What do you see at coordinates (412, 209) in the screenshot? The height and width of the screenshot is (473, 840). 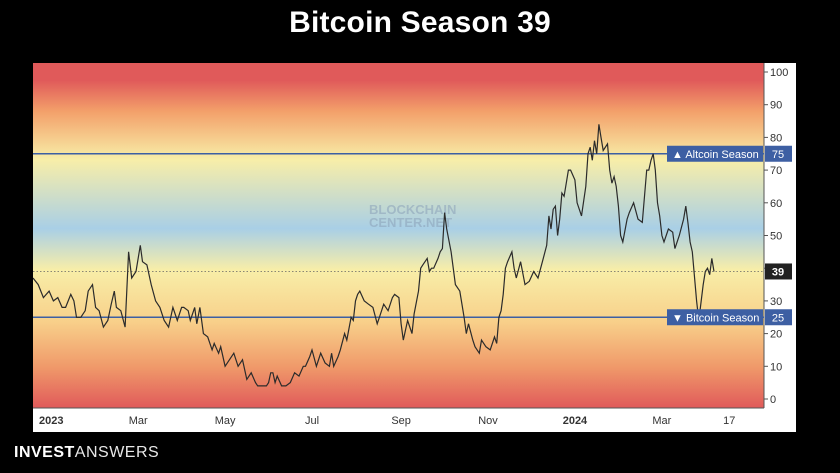 I see `watermark-line-1: BLOCKCHAIN` at bounding box center [412, 209].